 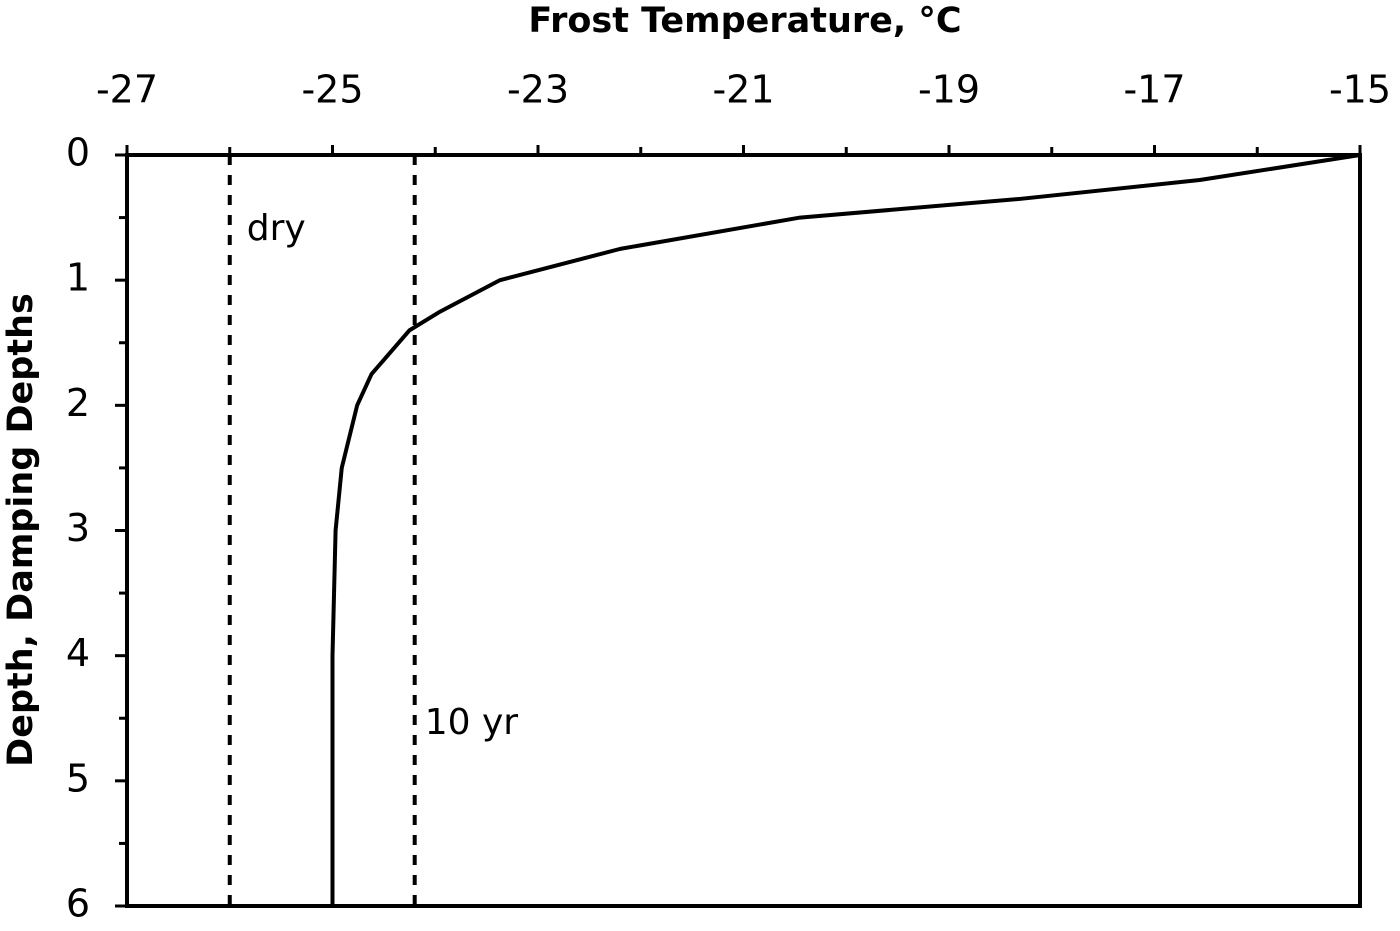 I want to click on x-tick-label: -15, so click(x=1360, y=90).